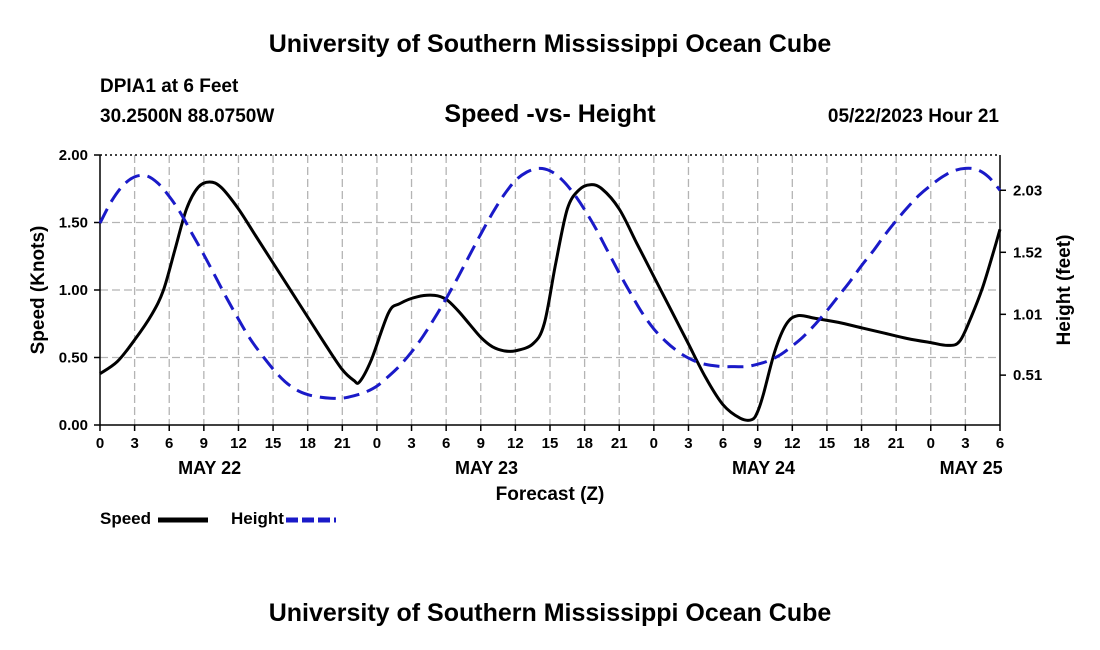 Image resolution: width=1100 pixels, height=650 pixels. What do you see at coordinates (126, 518) in the screenshot?
I see `legend-speed-label: Speed` at bounding box center [126, 518].